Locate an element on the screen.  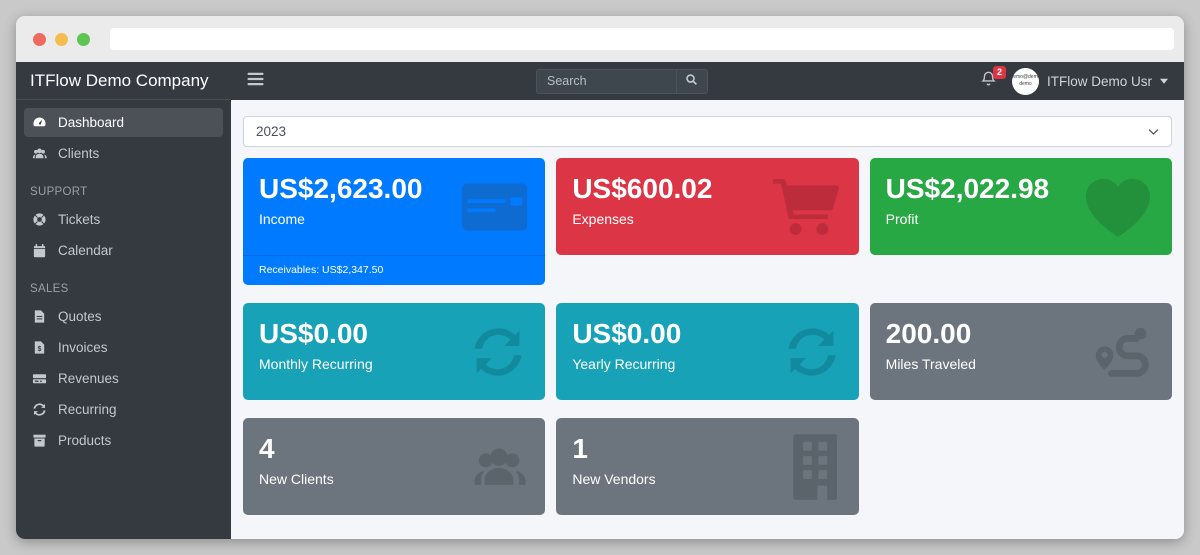
year-select: 2023 is located at coordinates (707, 131).